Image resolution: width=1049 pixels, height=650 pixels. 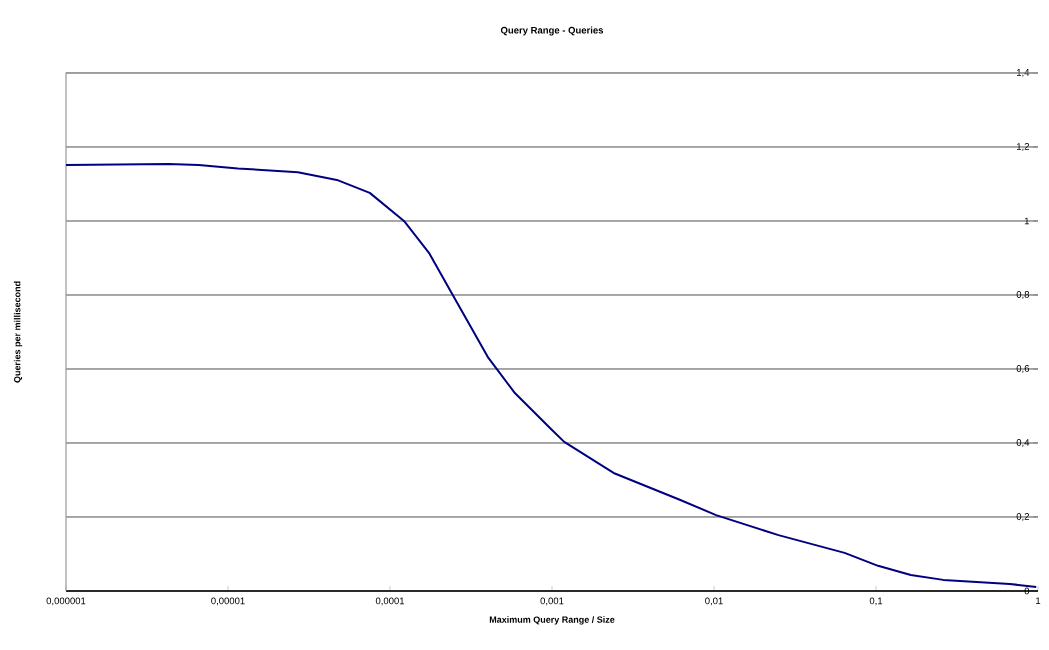 What do you see at coordinates (1027, 221) in the screenshot?
I see `y-tick-label: 1` at bounding box center [1027, 221].